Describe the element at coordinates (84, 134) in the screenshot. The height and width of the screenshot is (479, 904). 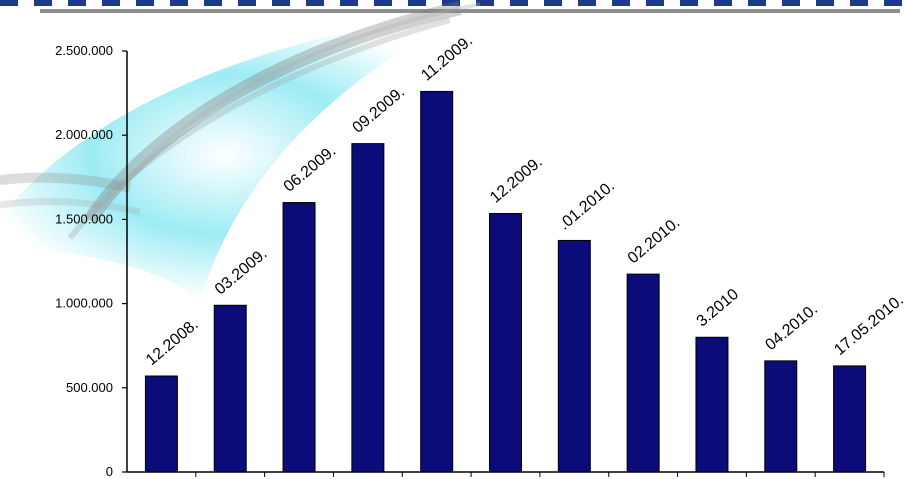
I see `y-tick-label: 2.000.000` at that location.